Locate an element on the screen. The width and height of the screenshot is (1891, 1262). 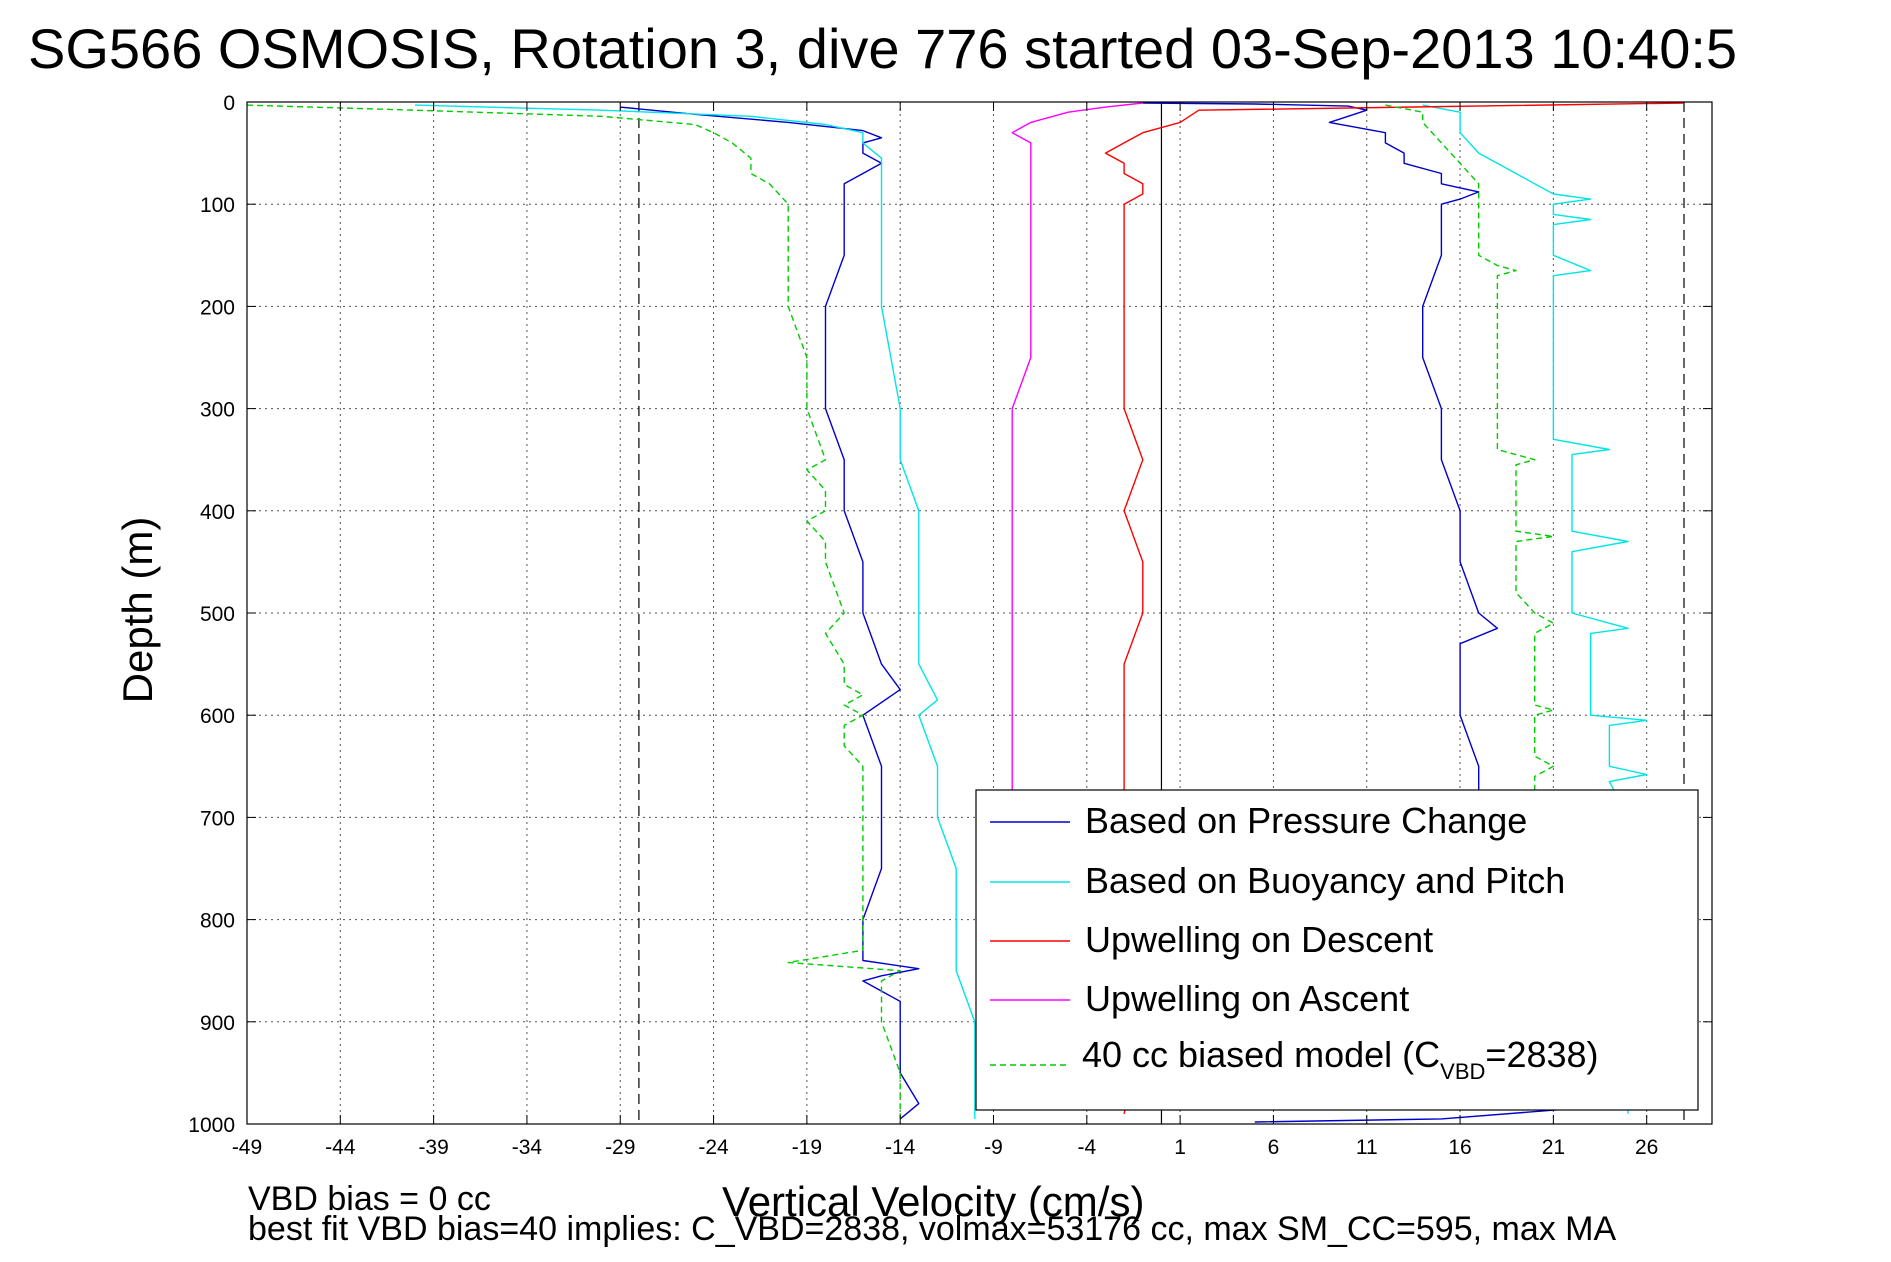
x-tick-label: -4 is located at coordinates (1086, 1147).